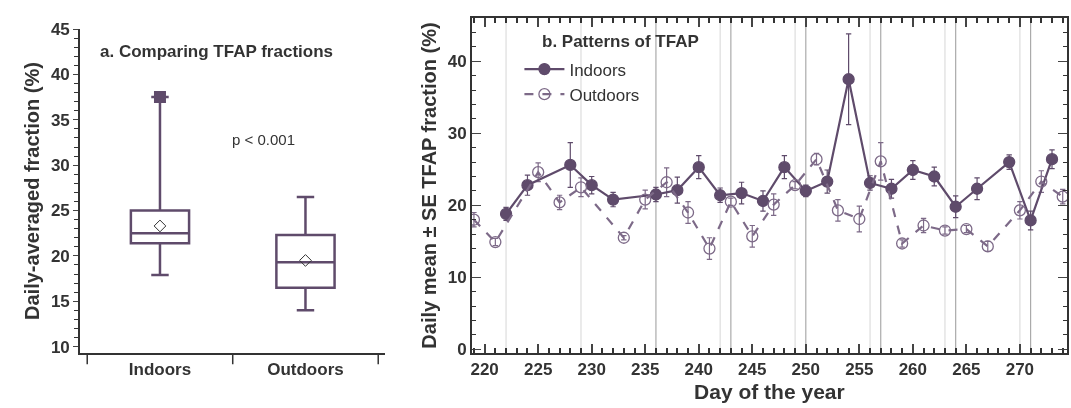  I want to click on x-tick-label: 220, so click(484, 370).